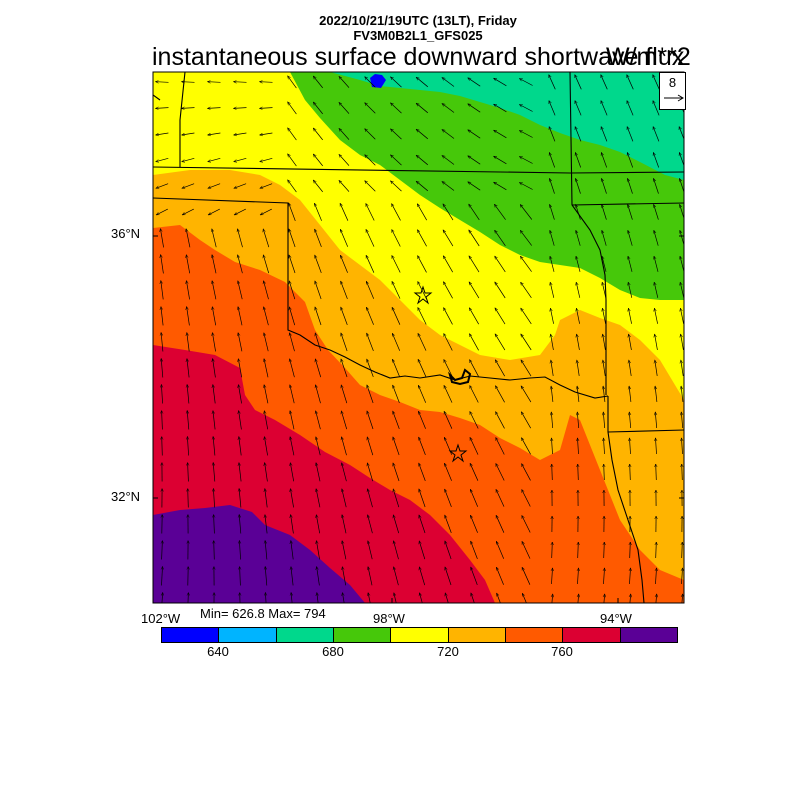 The height and width of the screenshot is (800, 800). Describe the element at coordinates (263, 613) in the screenshot. I see `min-max-stats: Min= 626.8 Max= 794` at that location.